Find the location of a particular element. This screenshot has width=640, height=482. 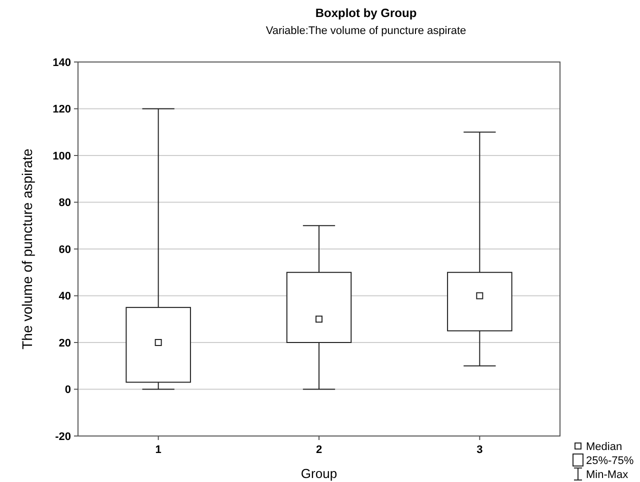

text: Median is located at coordinates (604, 446).